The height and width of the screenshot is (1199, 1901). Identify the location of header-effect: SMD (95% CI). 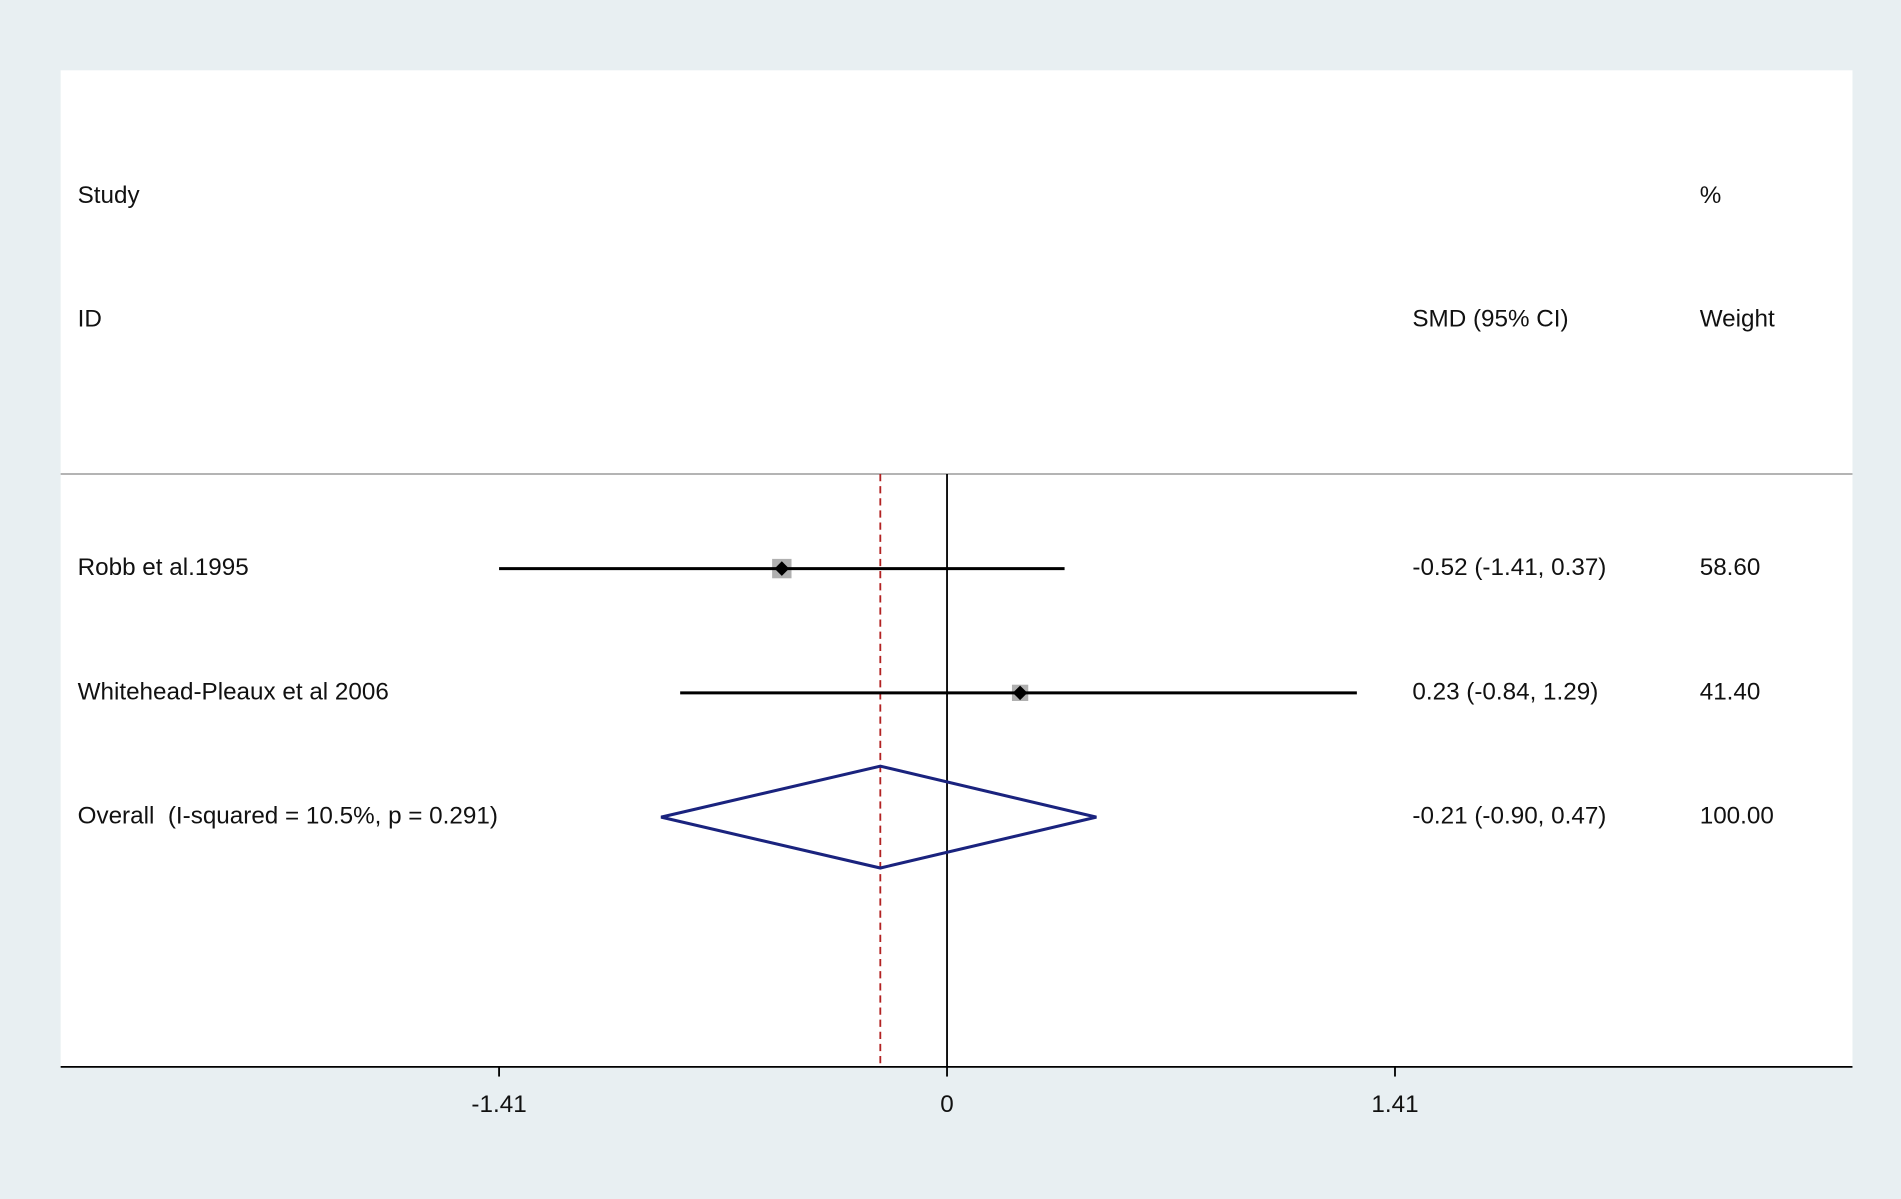
(1490, 318).